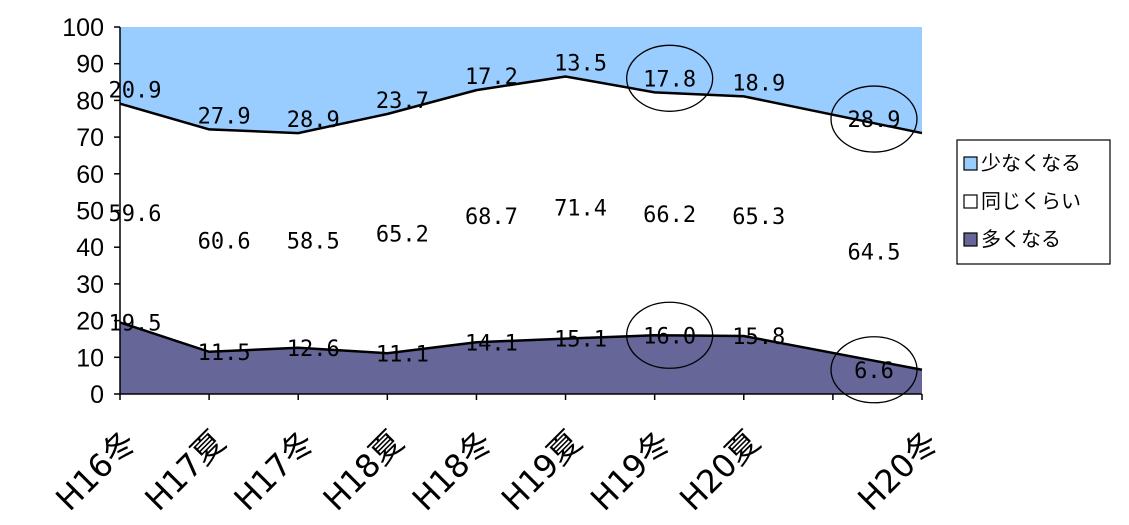 The height and width of the screenshot is (525, 1129). What do you see at coordinates (135, 323) in the screenshot?
I see `data-label: 19.5` at bounding box center [135, 323].